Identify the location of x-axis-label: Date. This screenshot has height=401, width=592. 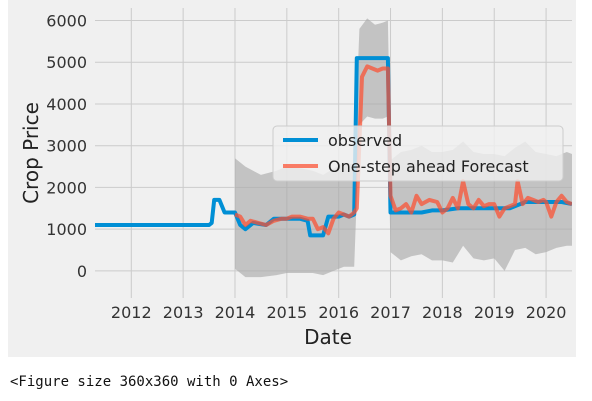
(328, 337).